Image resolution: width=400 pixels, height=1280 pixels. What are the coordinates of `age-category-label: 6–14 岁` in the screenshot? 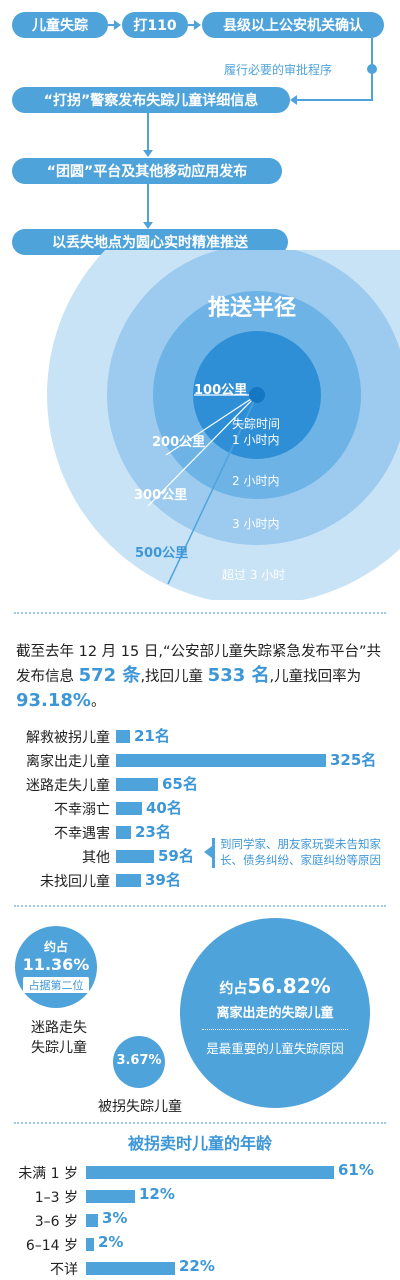 It's located at (51, 1246).